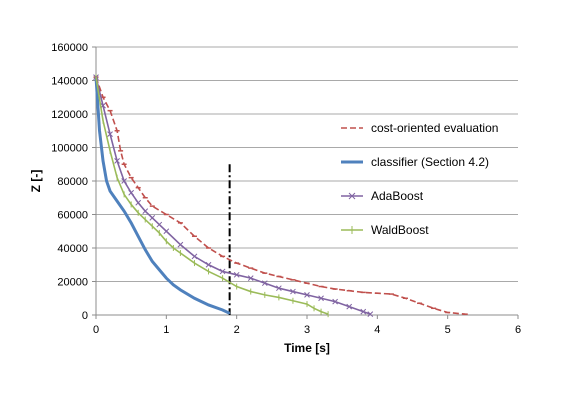 The height and width of the screenshot is (405, 572). I want to click on x-tick-label: 1, so click(166, 330).